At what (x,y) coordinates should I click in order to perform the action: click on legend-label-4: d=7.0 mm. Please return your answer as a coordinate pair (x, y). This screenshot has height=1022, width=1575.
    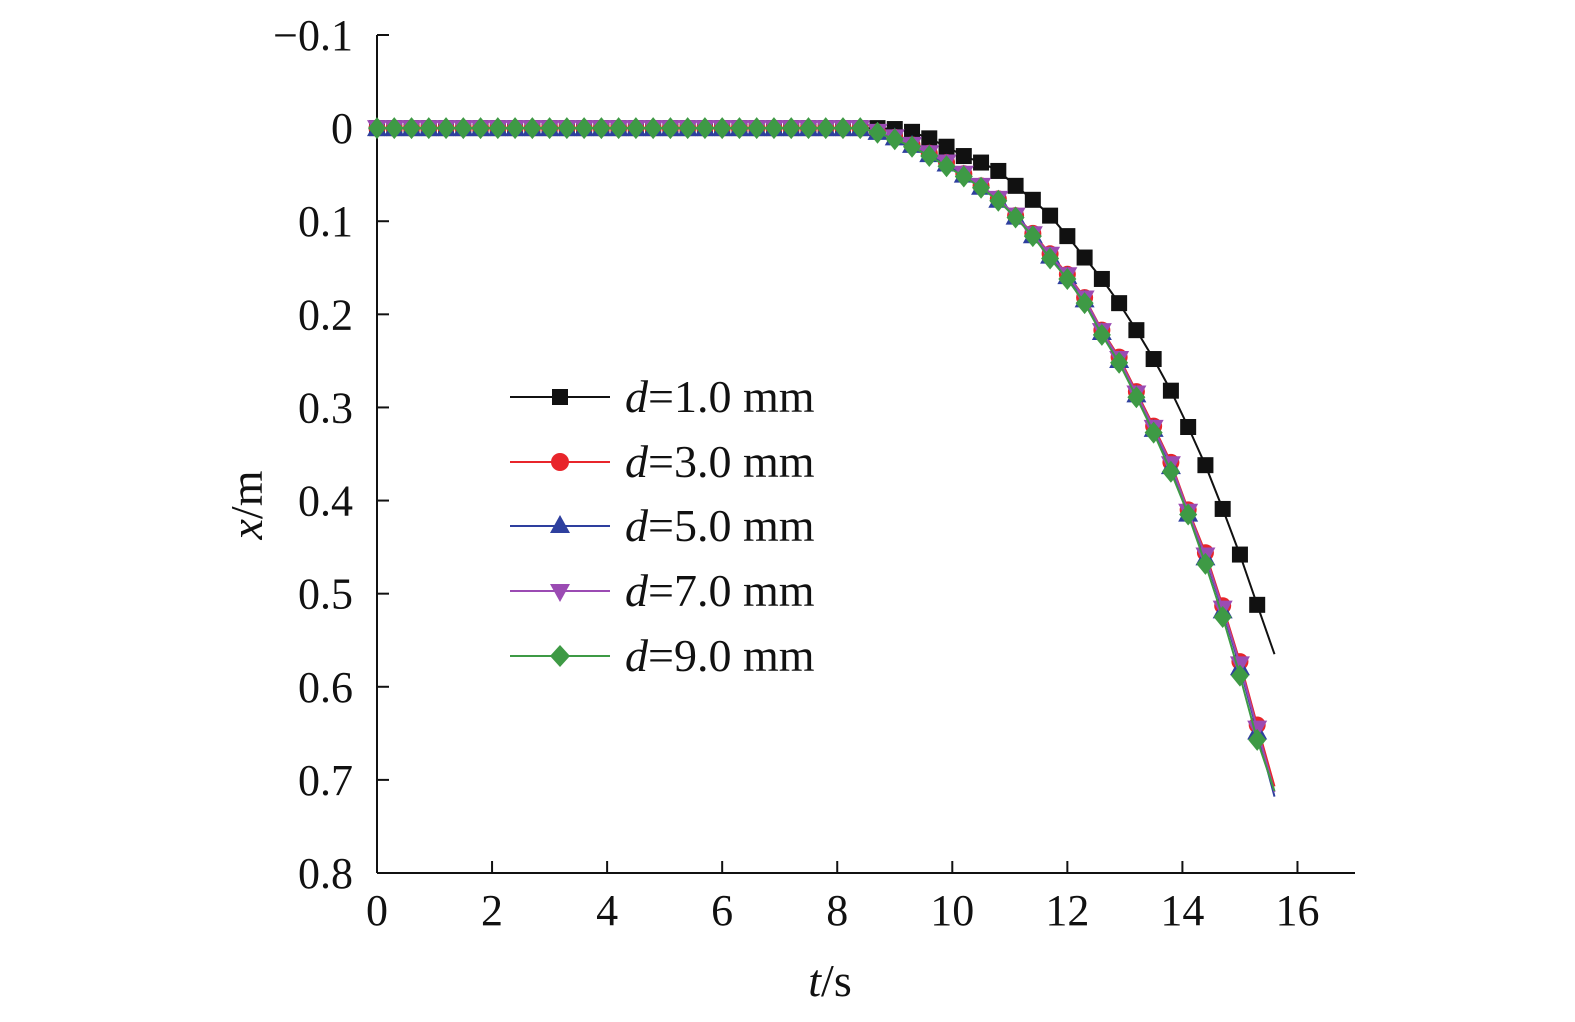
    Looking at the image, I should click on (720, 590).